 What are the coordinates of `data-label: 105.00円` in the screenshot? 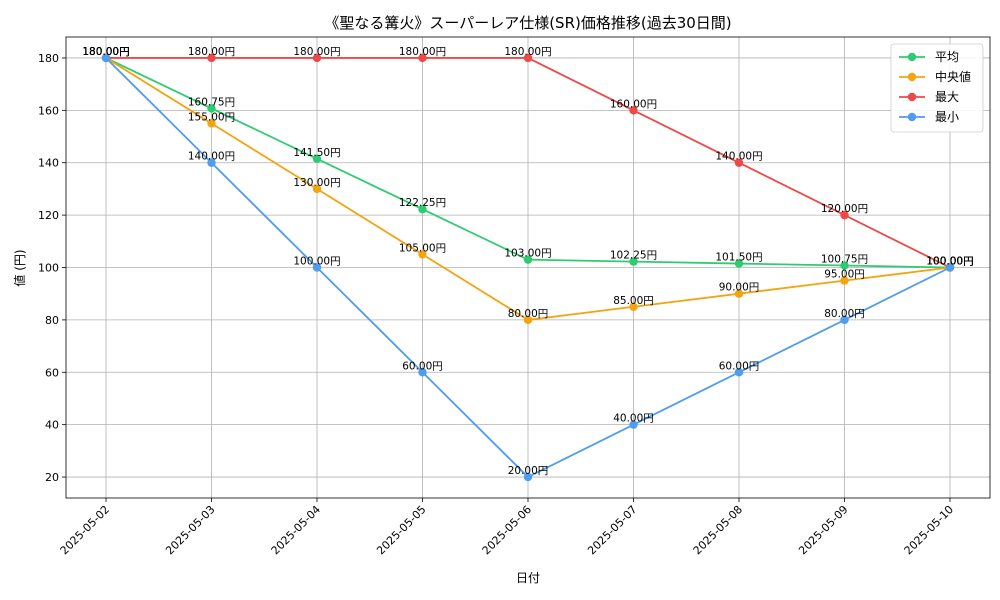 It's located at (422, 248).